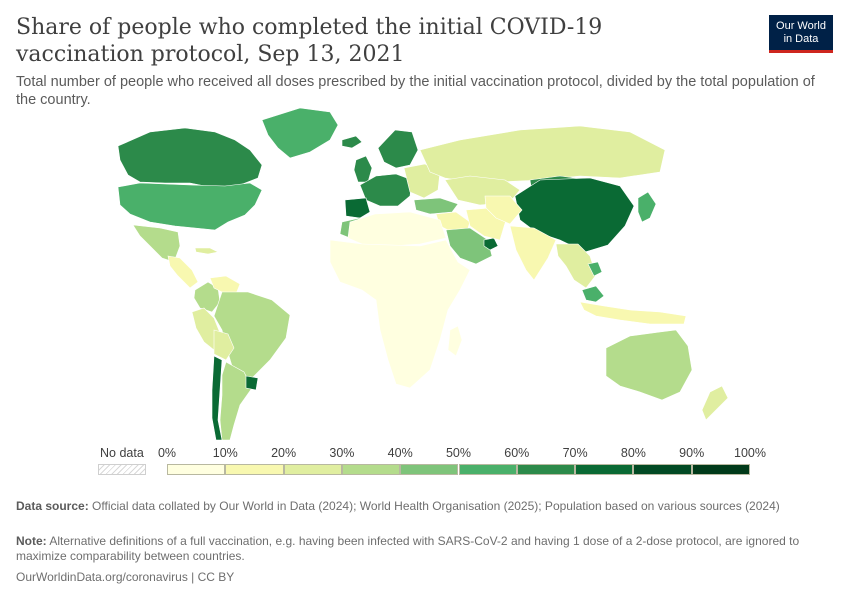 The width and height of the screenshot is (850, 600). Describe the element at coordinates (225, 453) in the screenshot. I see `legend-tick-label: 10%` at that location.